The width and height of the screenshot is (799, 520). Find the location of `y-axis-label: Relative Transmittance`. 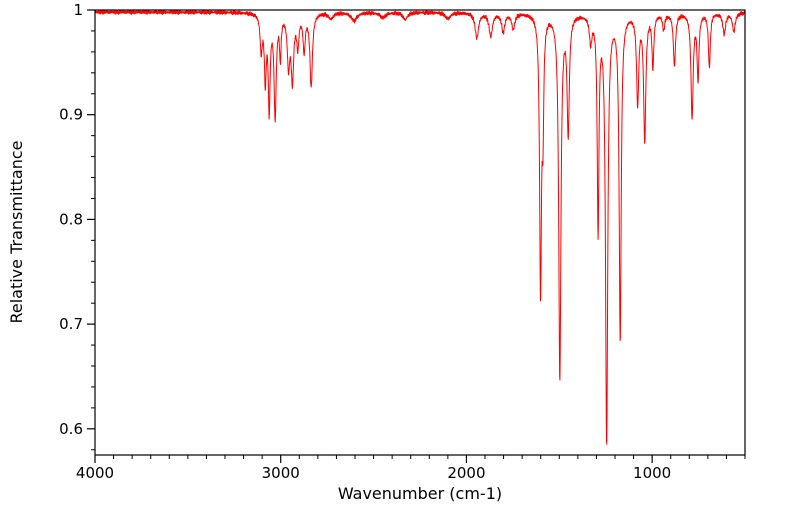

y-axis-label: Relative Transmittance is located at coordinates (16, 231).